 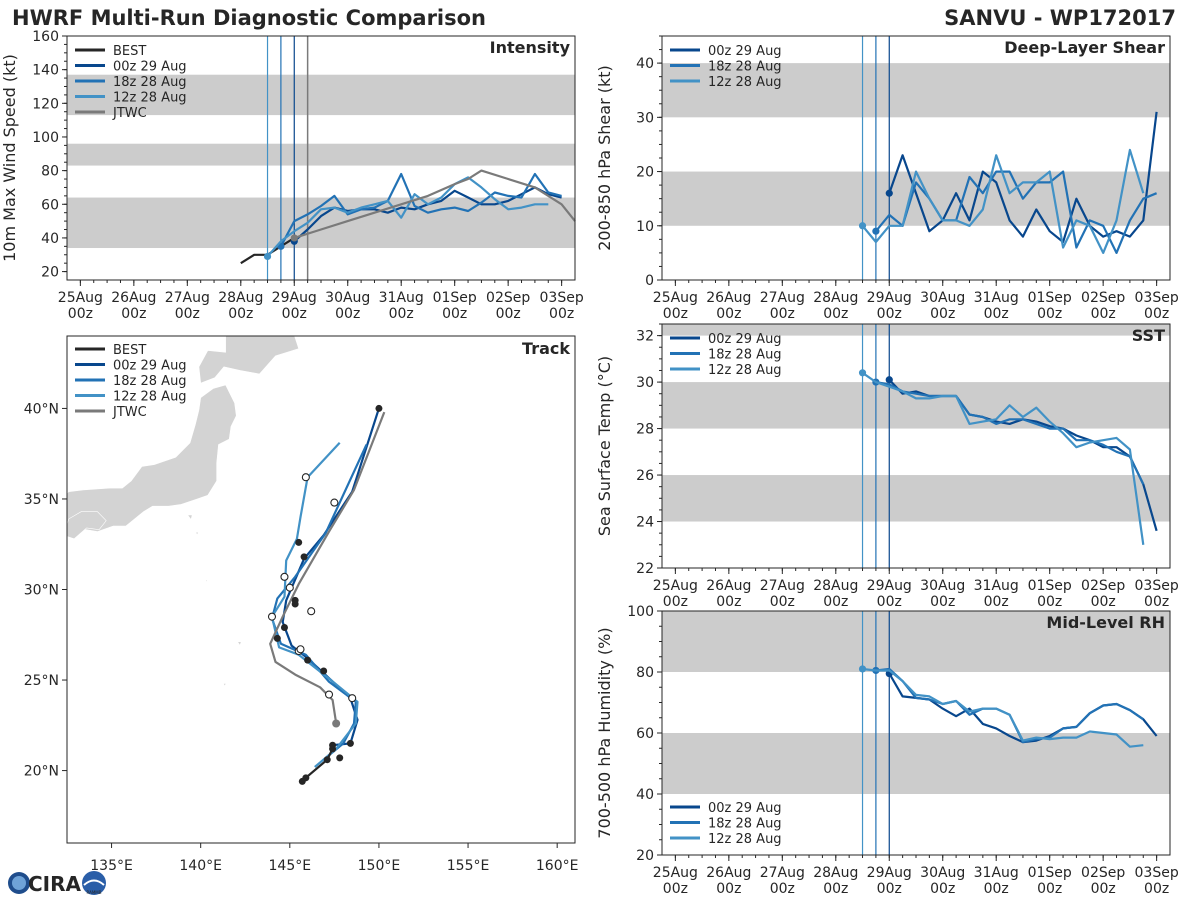 What do you see at coordinates (862, 226) in the screenshot?
I see `shear-start-point-12z-28-aug` at bounding box center [862, 226].